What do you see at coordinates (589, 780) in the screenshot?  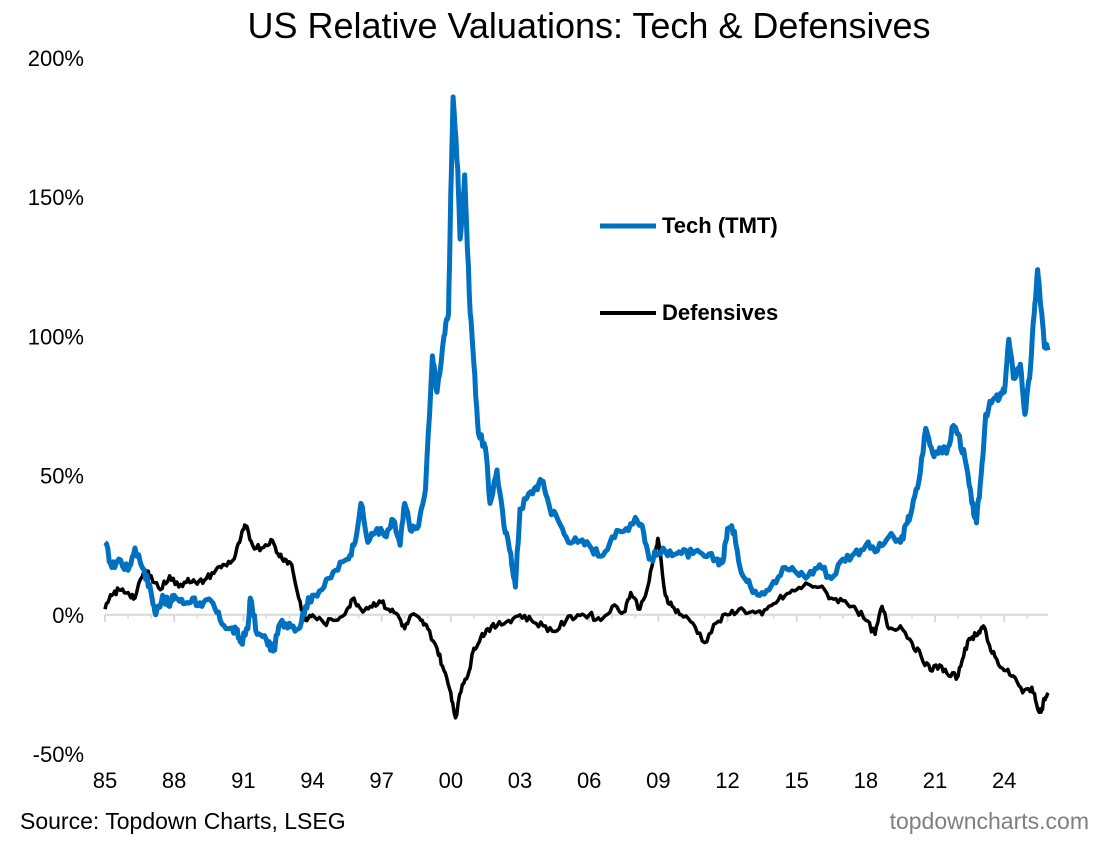 I see `x-tick-label: 06` at bounding box center [589, 780].